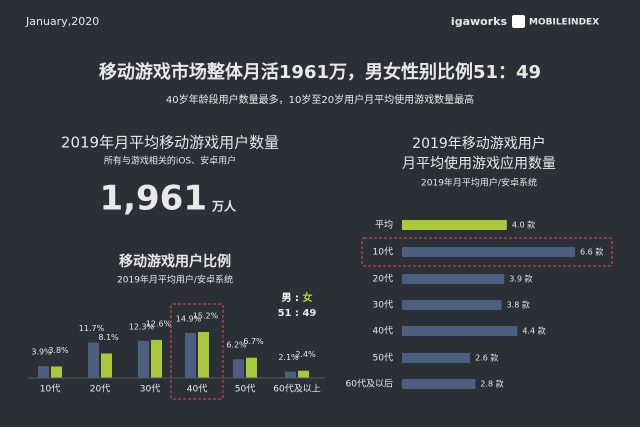 Image resolution: width=640 pixels, height=427 pixels. Describe the element at coordinates (100, 389) in the screenshot. I see `x-tick-label: 20代` at that location.